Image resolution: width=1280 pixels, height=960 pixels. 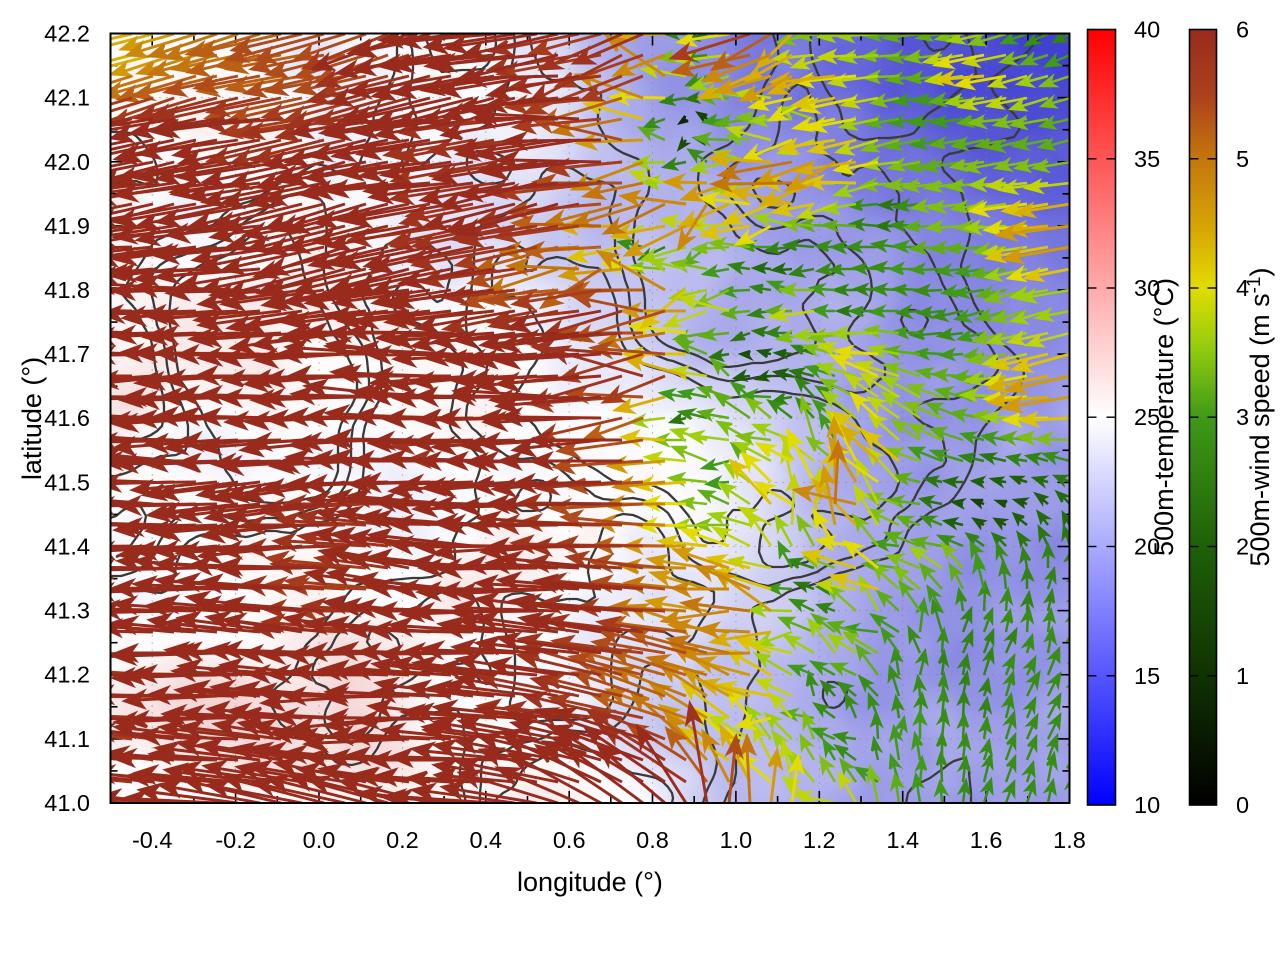 I want to click on svg-text: 500m-wind speed (m s-1), so click(x=1259, y=416).